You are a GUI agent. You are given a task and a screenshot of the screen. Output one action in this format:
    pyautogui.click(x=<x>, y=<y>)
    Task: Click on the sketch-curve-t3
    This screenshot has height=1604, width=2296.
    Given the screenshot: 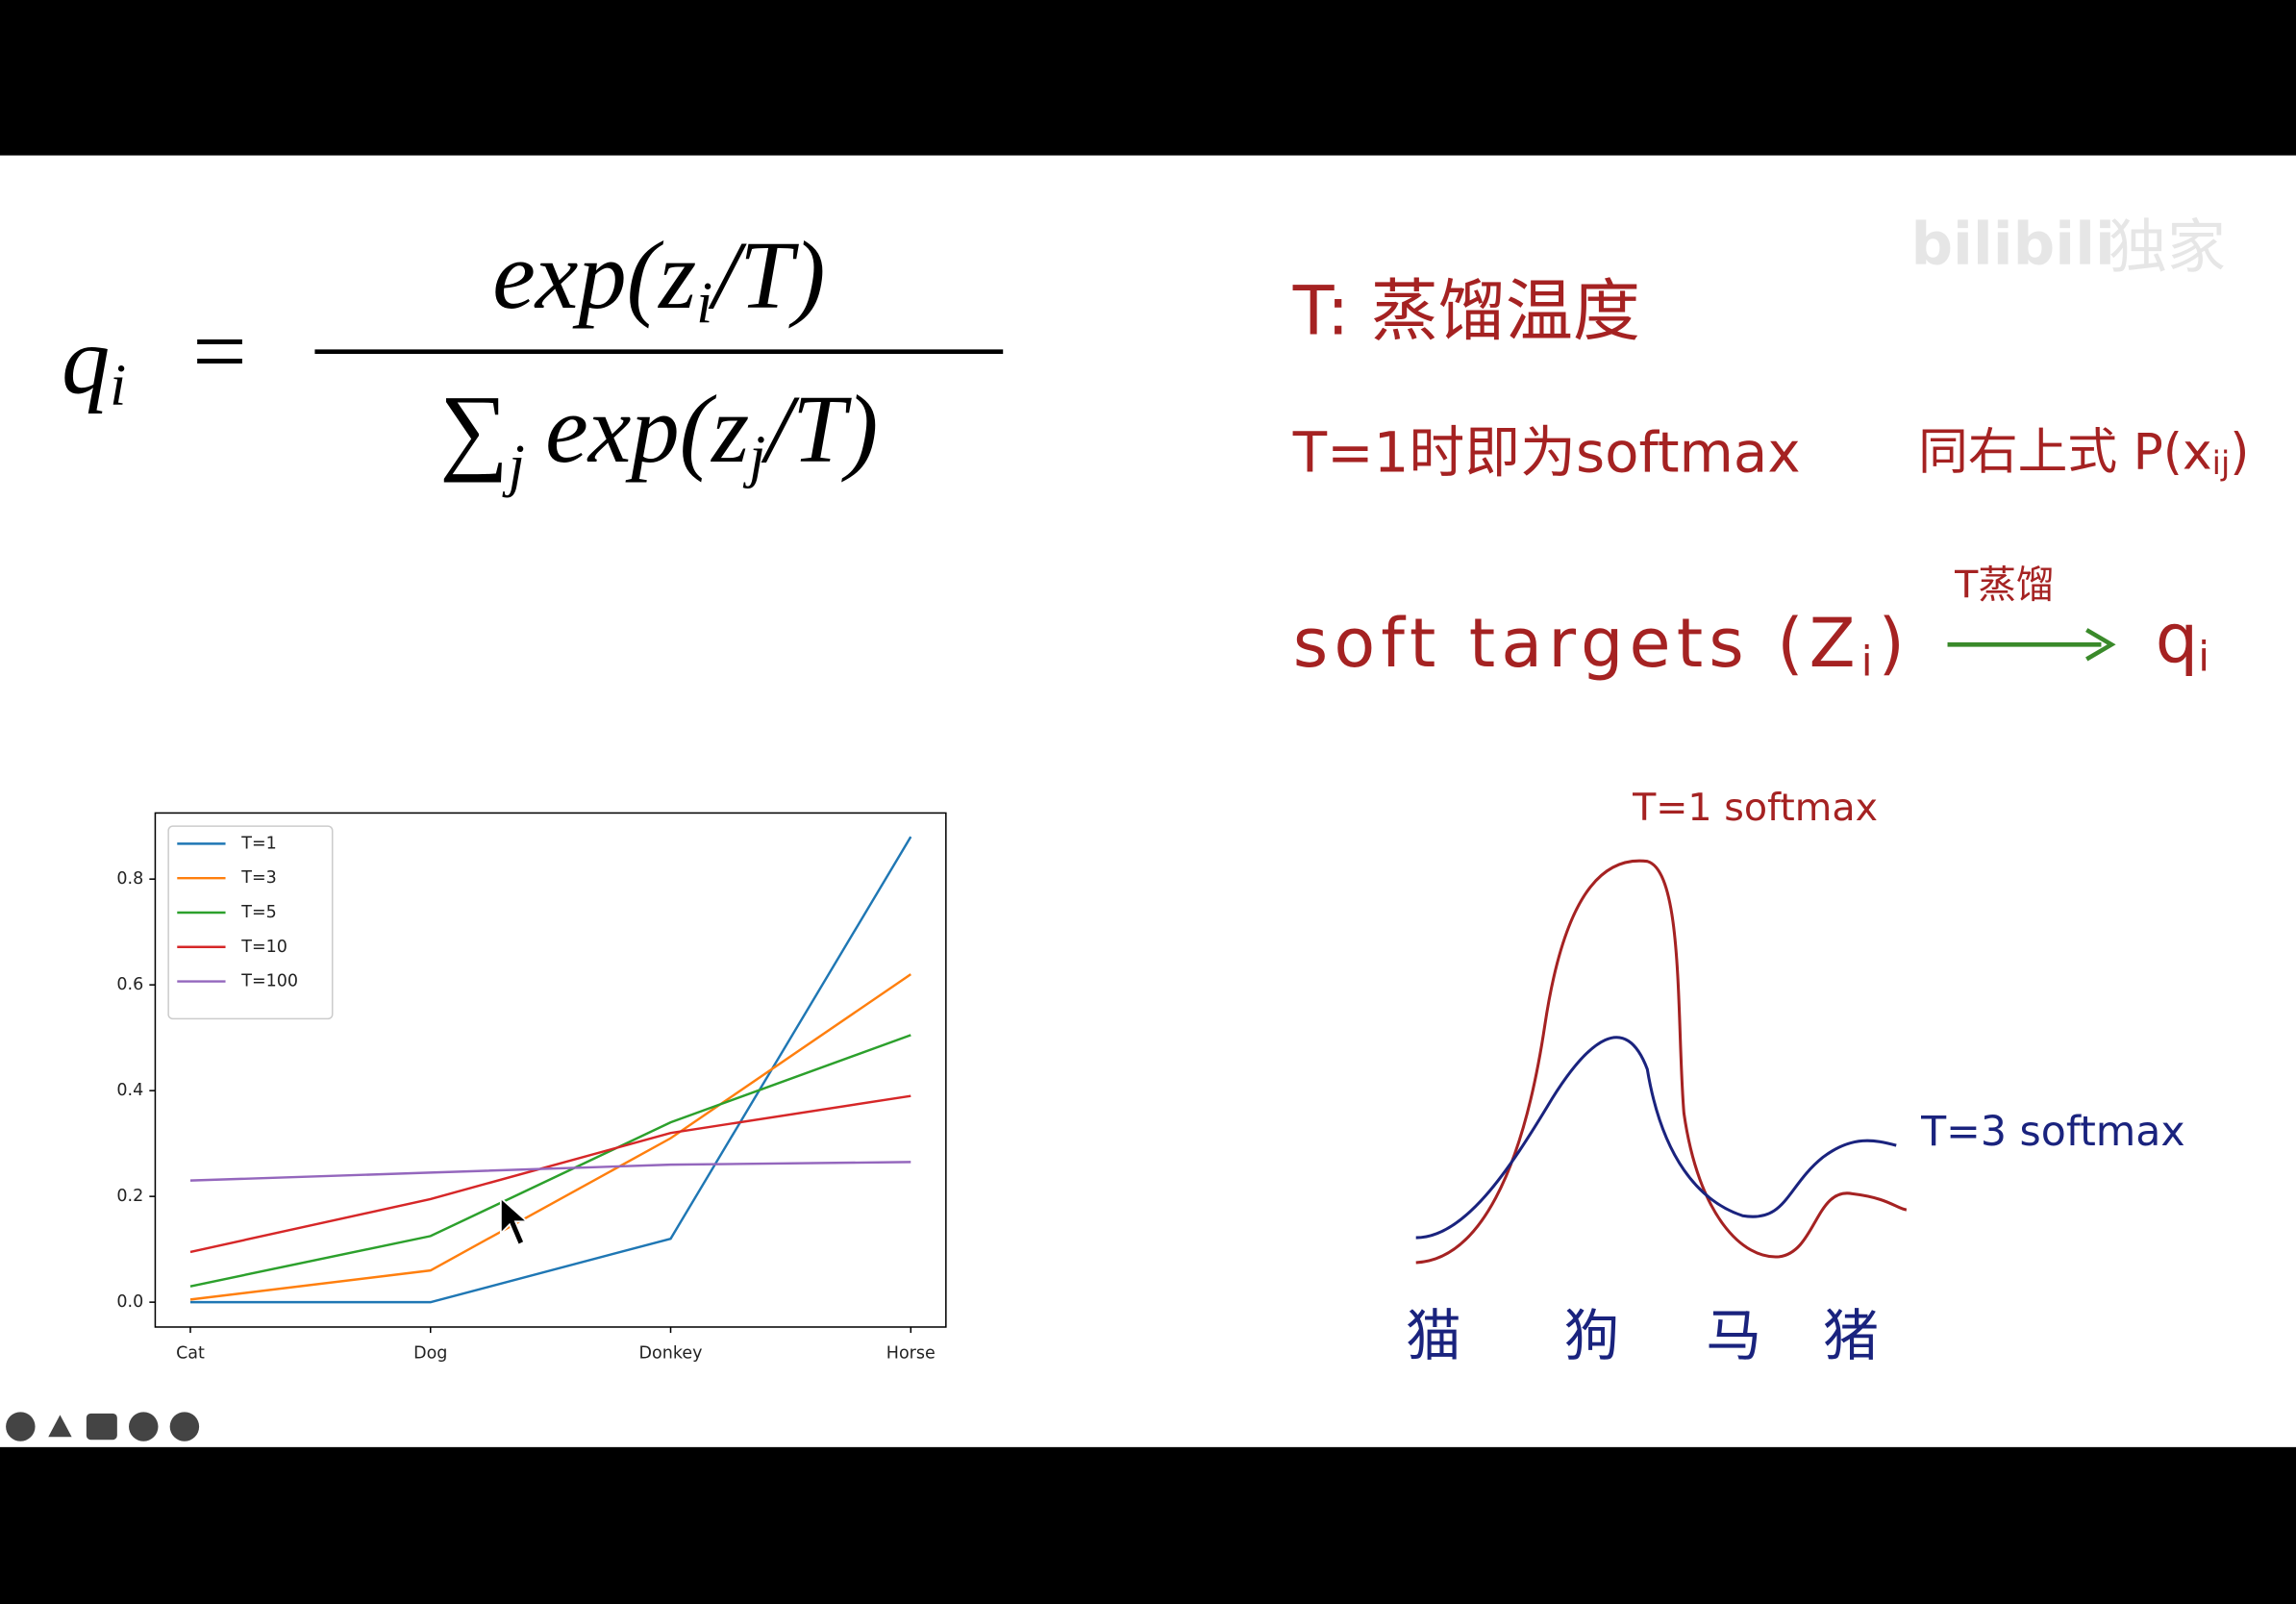 What is the action you would take?
    pyautogui.click(x=1656, y=1138)
    